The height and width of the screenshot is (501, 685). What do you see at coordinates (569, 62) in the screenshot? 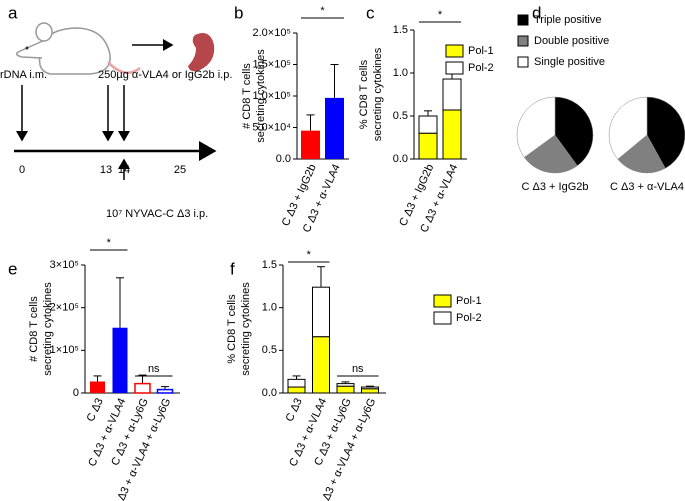
I see `legend-label: Single positive` at bounding box center [569, 62].